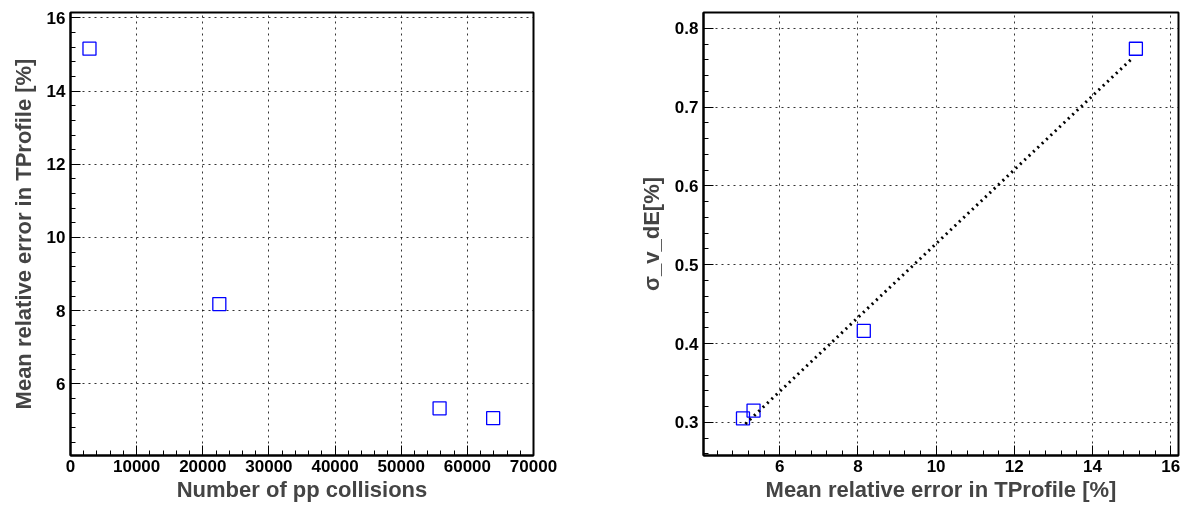  Describe the element at coordinates (687, 344) in the screenshot. I see `y-tick-label: 0.4` at that location.